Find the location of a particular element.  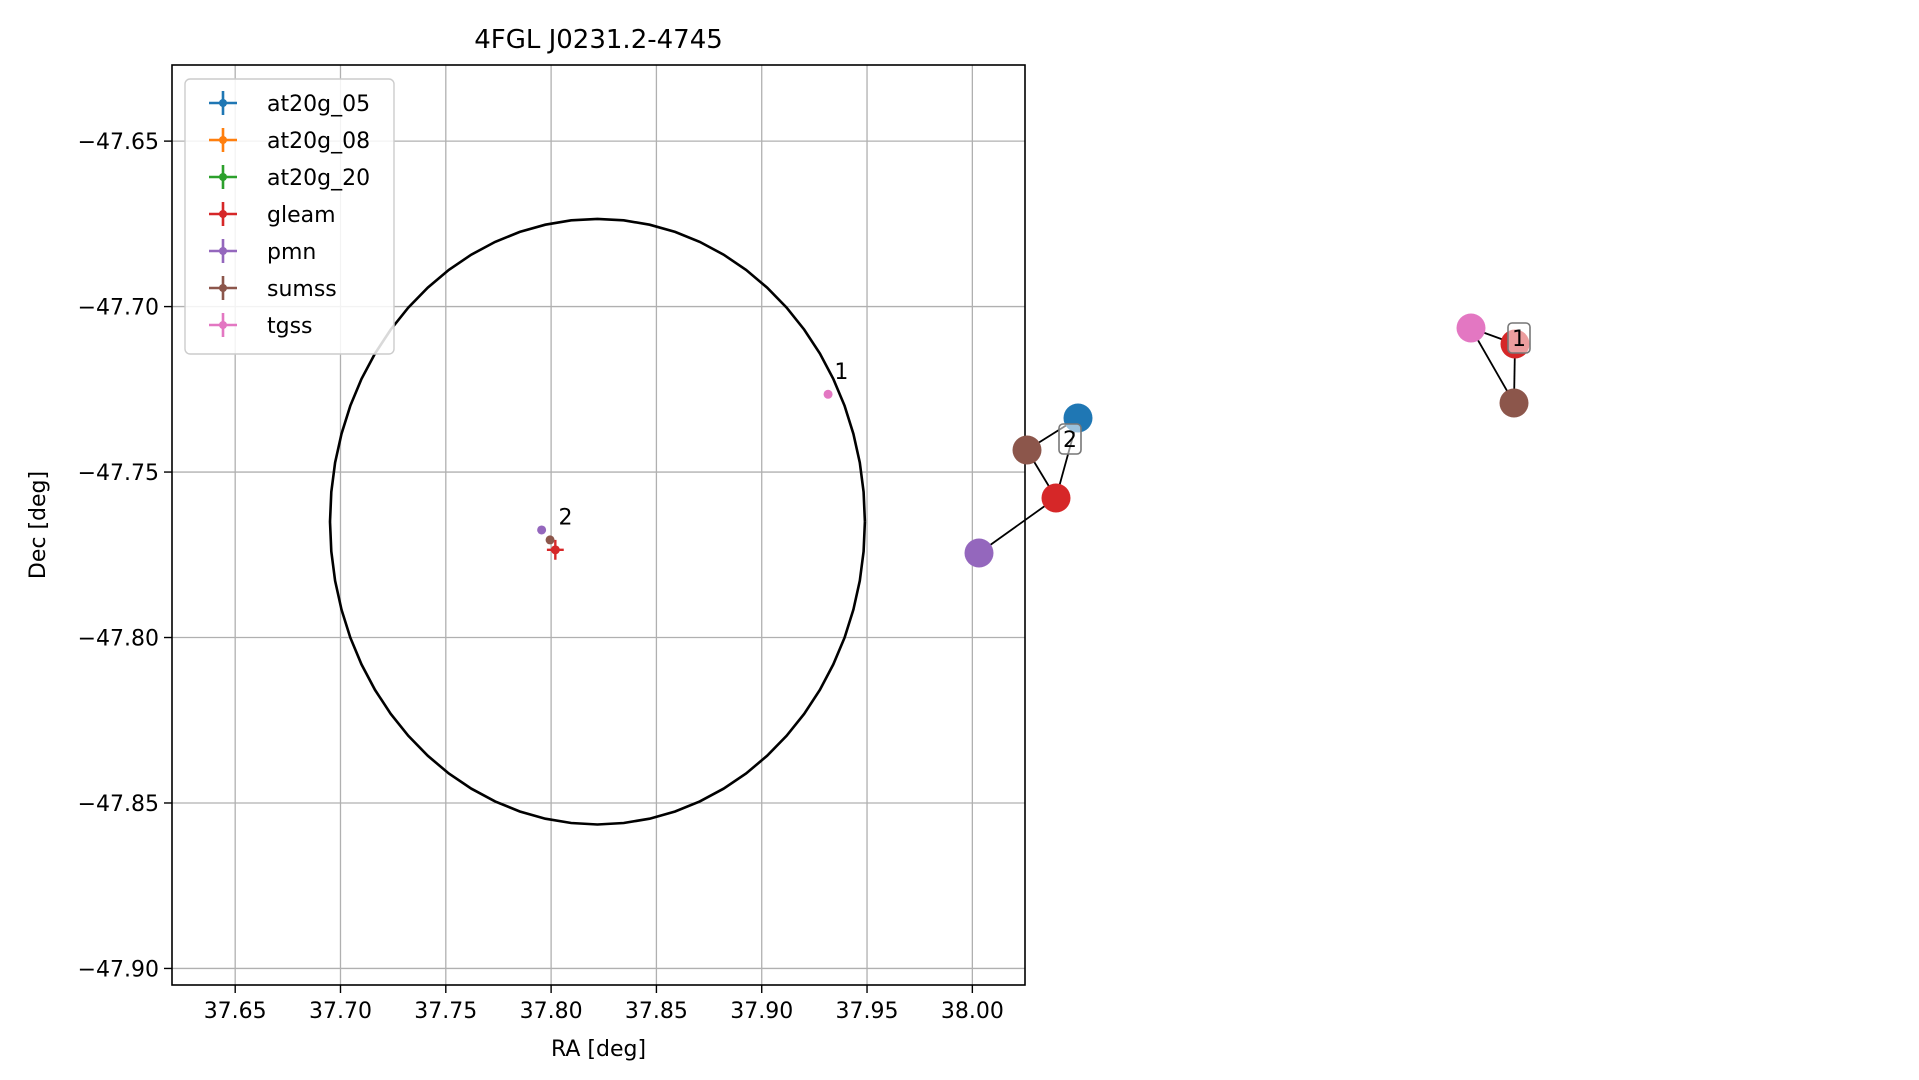

tgss-point is located at coordinates (828, 394).